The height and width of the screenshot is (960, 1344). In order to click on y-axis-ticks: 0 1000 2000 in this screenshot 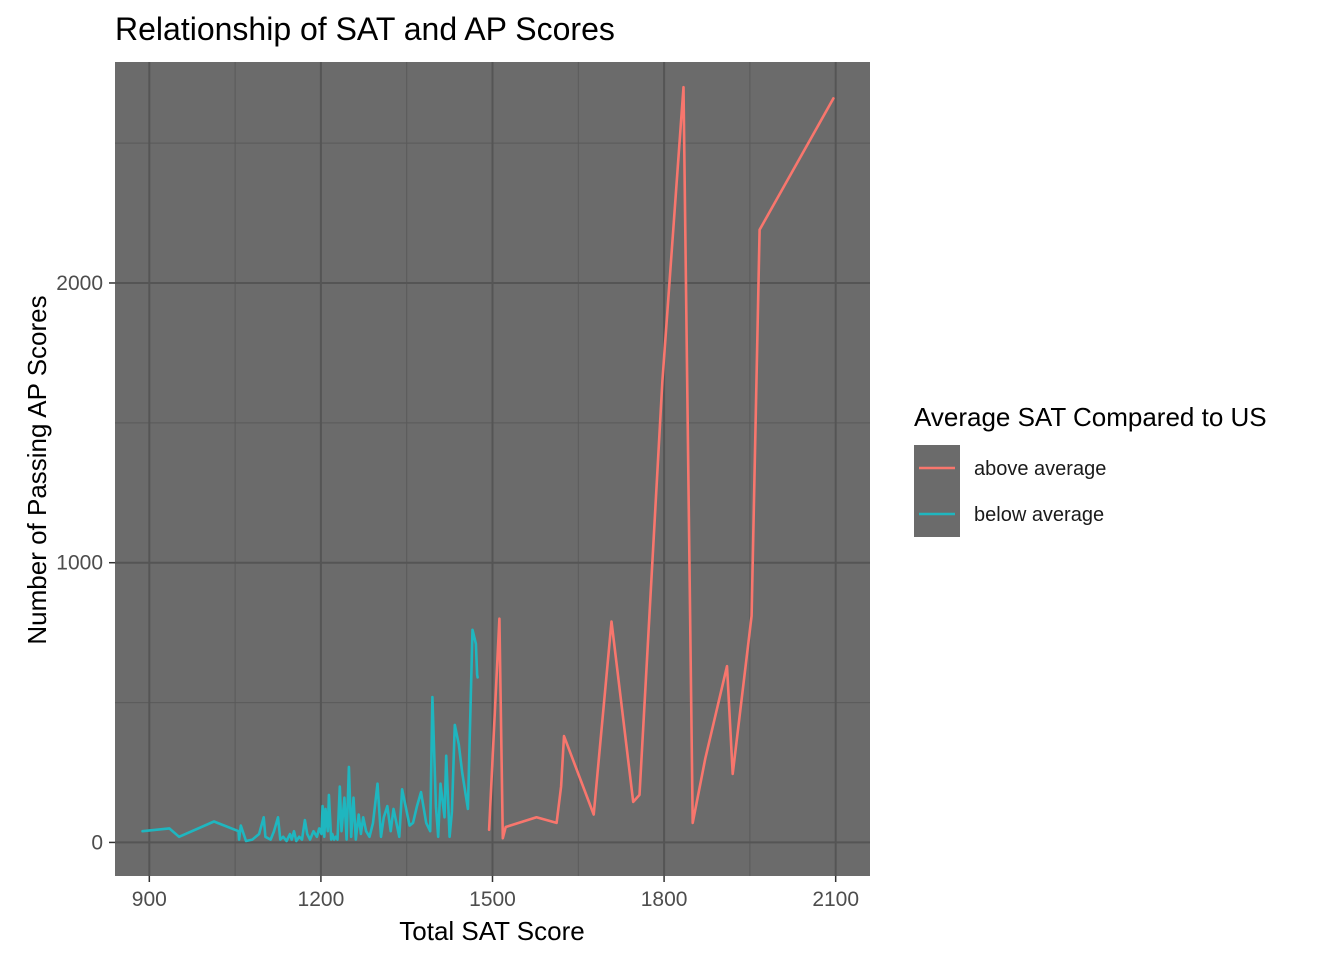, I will do `click(85, 563)`.